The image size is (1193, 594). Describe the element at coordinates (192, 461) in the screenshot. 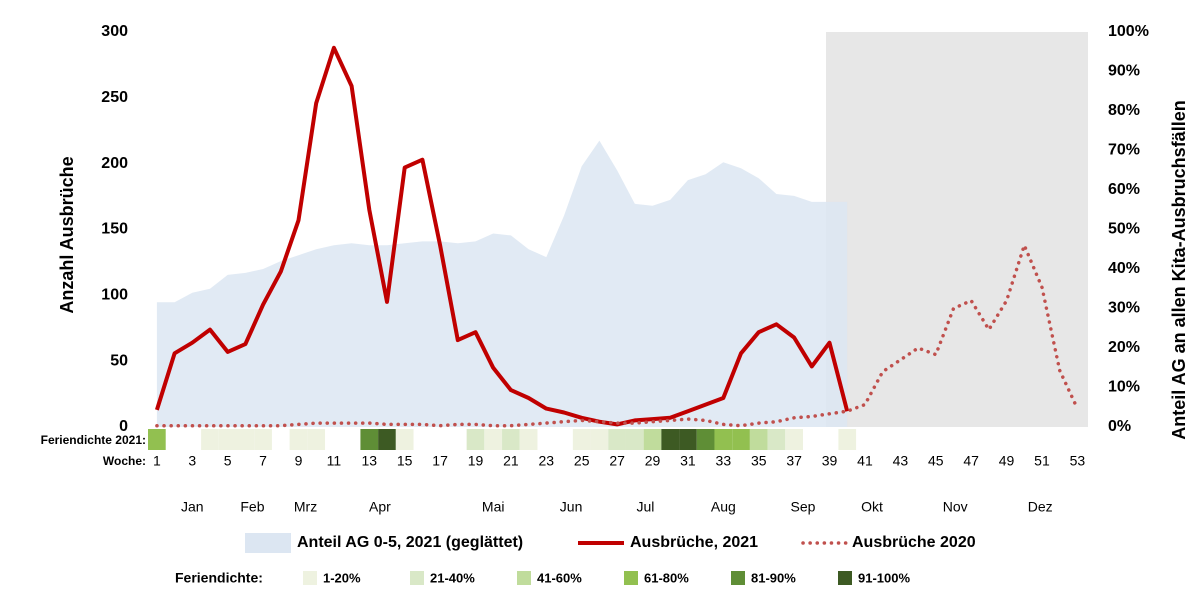

I see `x-tick-label: 3` at that location.